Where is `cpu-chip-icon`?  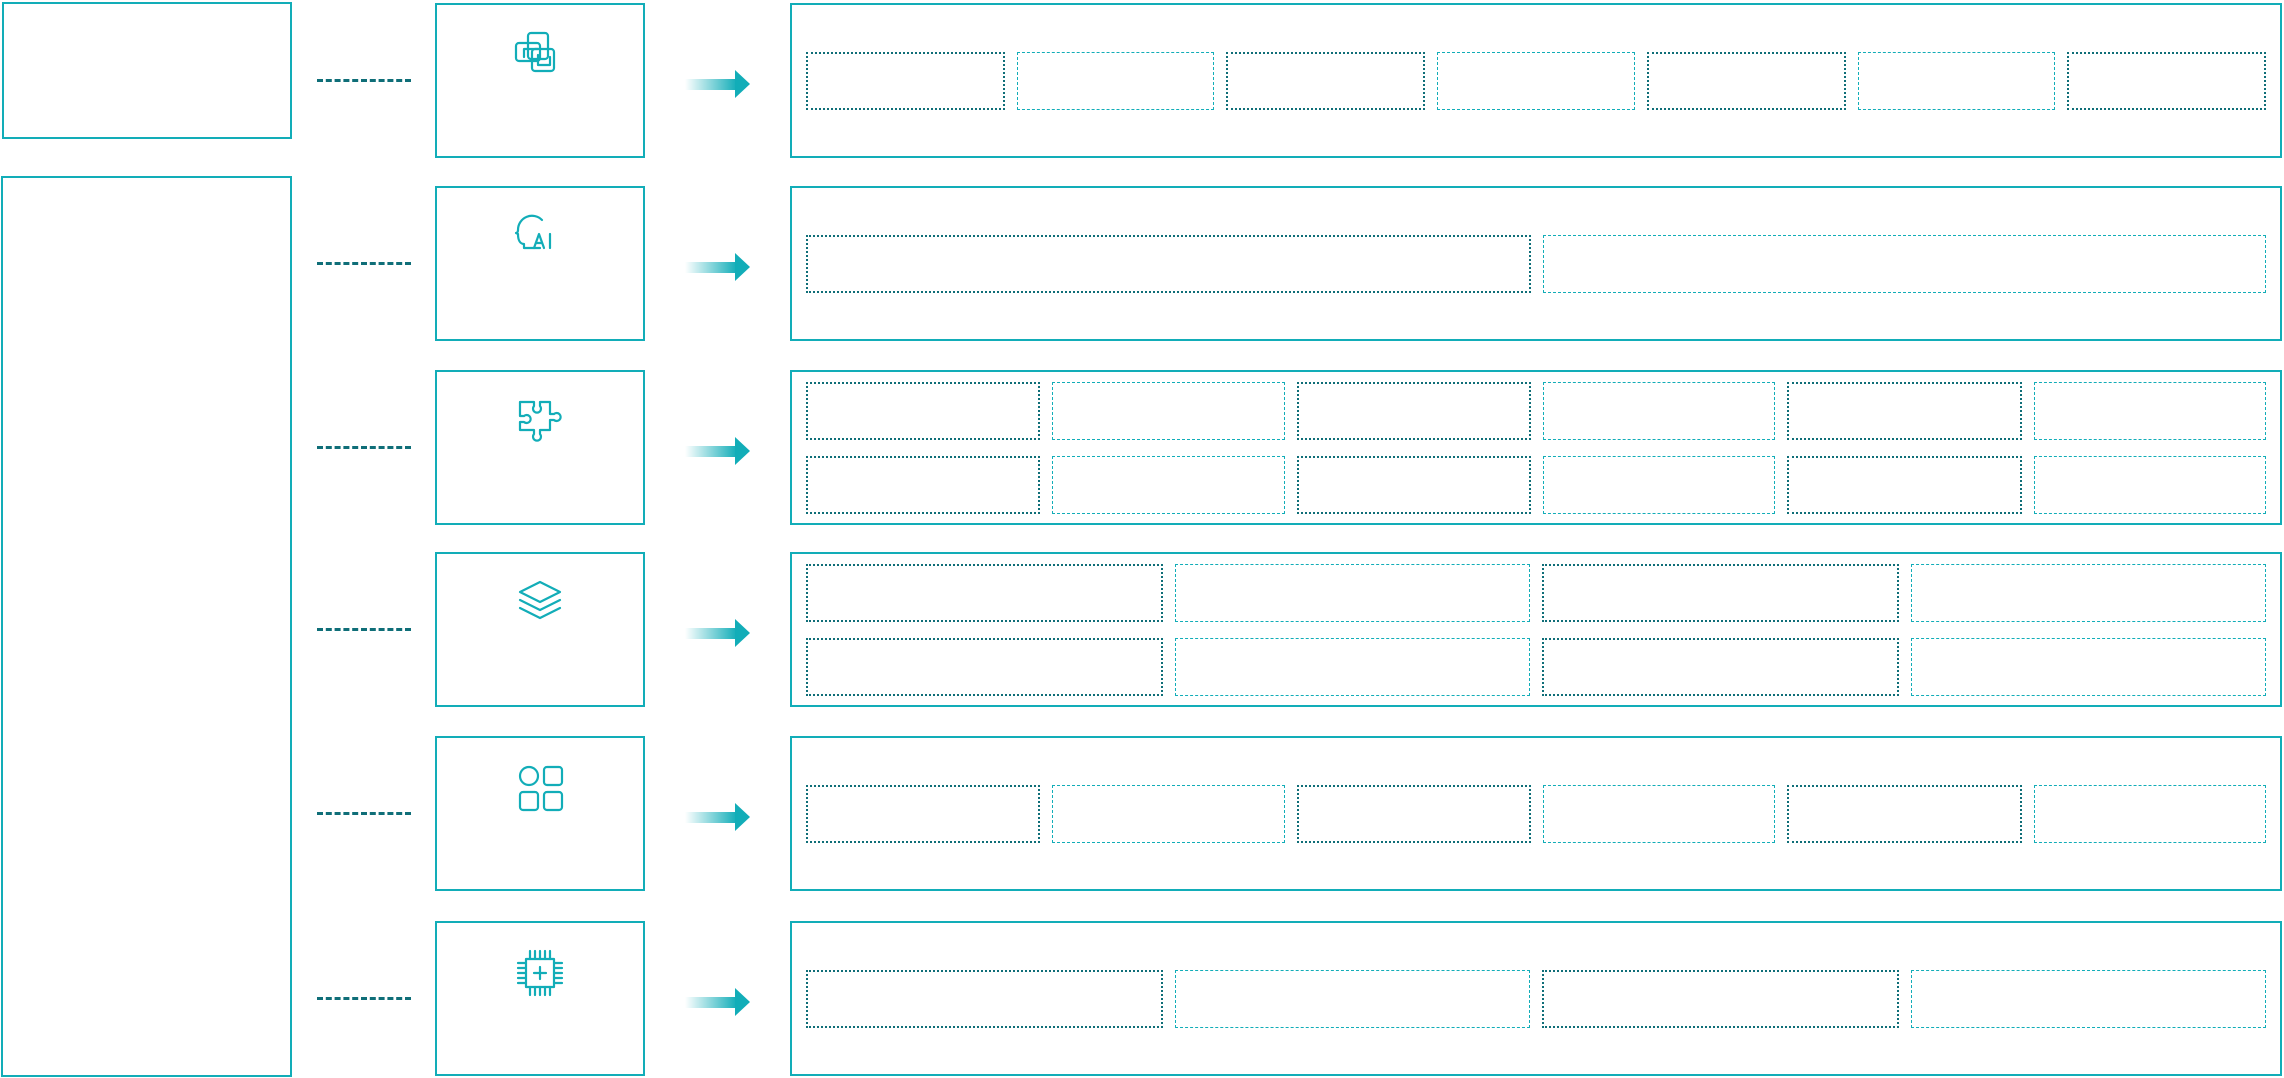
cpu-chip-icon is located at coordinates (540, 973).